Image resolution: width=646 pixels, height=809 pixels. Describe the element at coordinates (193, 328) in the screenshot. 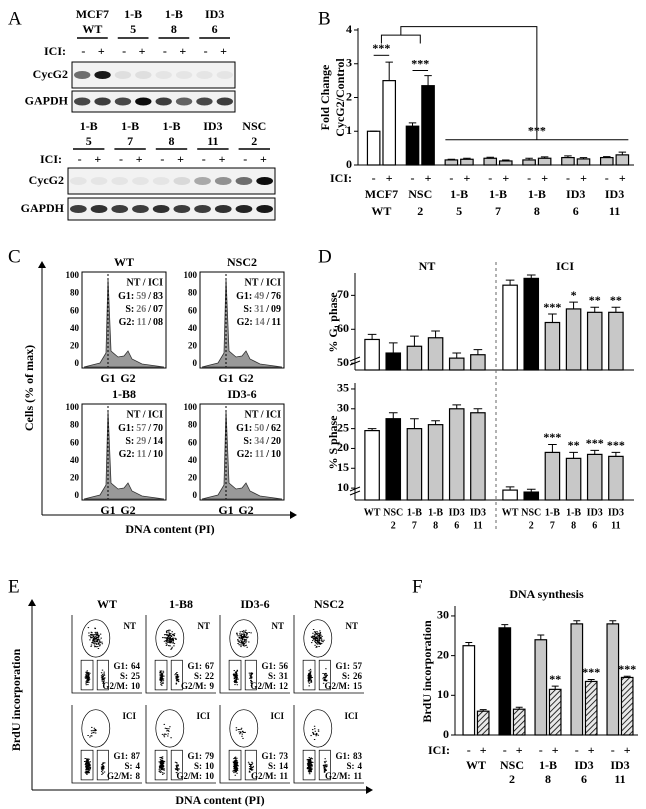

I see `histogram-y-tick: 40` at that location.